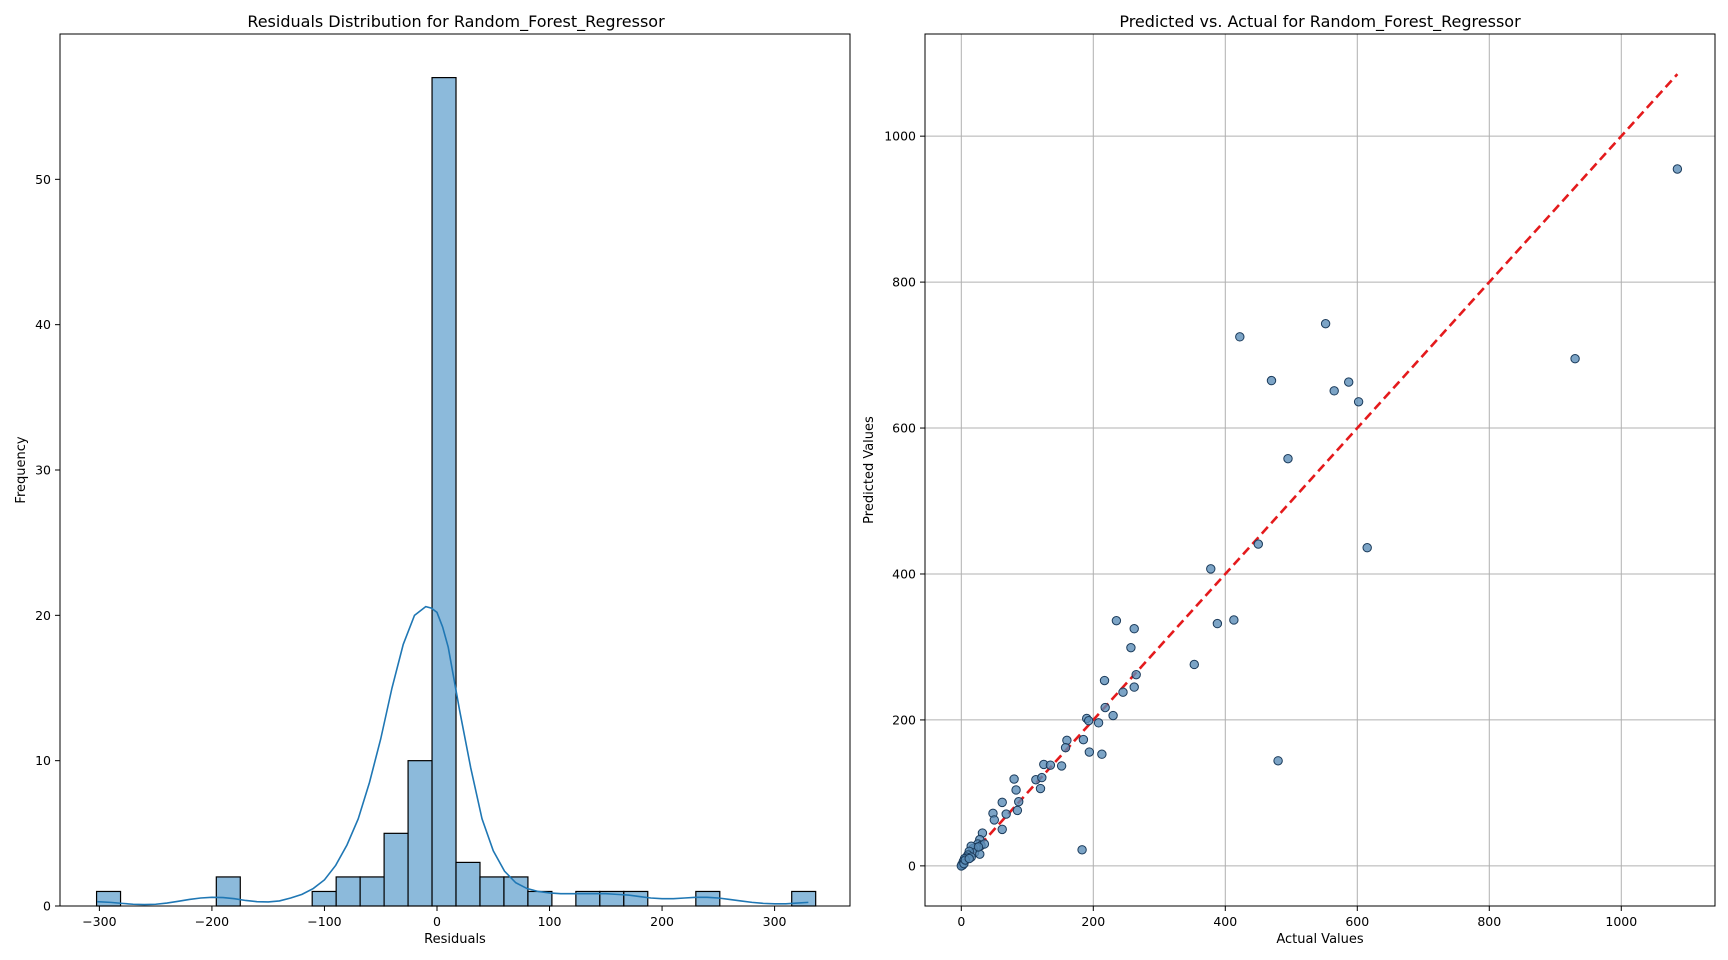  I want to click on scatter-x-tick-label: 200, so click(1093, 921).